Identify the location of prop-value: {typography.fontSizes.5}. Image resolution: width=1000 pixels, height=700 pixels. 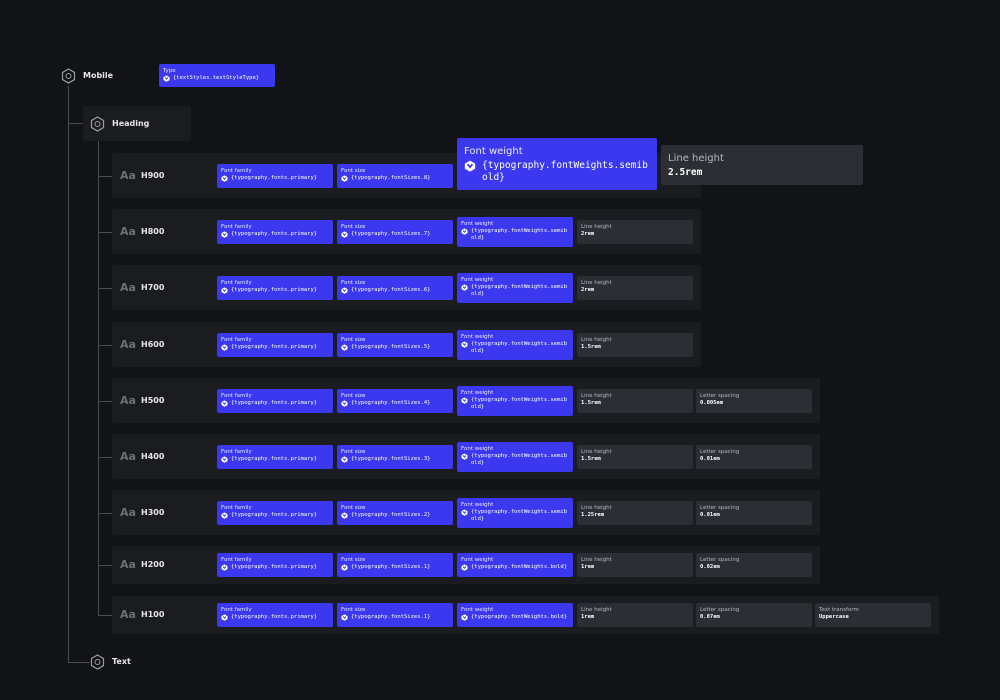
(395, 347).